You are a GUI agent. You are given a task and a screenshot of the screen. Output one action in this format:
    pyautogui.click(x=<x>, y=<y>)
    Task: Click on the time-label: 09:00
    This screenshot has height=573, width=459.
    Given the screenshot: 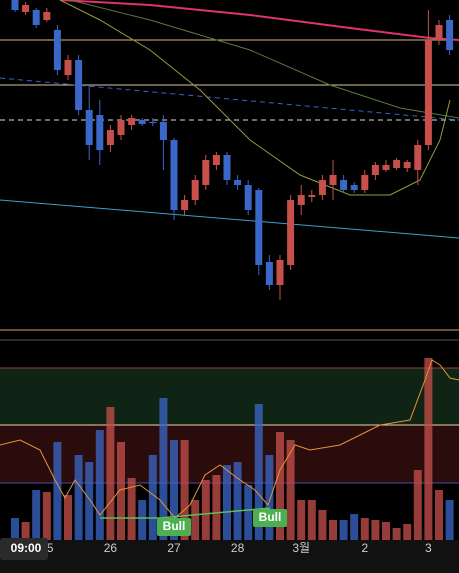 What is the action you would take?
    pyautogui.click(x=26, y=548)
    